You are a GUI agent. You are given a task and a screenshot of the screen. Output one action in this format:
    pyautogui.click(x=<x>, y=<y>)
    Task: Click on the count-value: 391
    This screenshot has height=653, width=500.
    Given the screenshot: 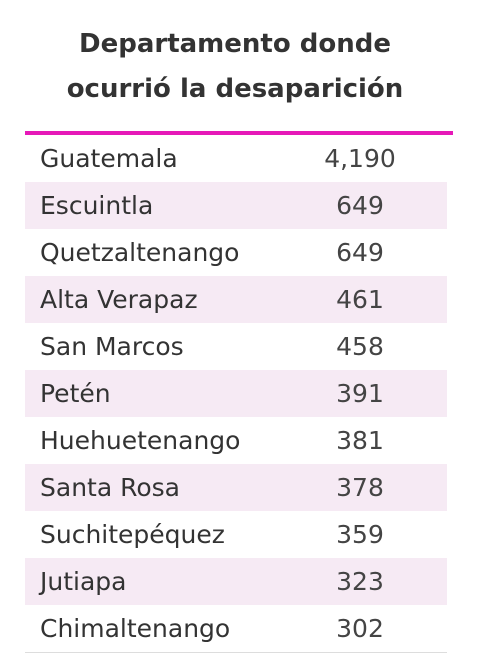 What is the action you would take?
    pyautogui.click(x=360, y=393)
    